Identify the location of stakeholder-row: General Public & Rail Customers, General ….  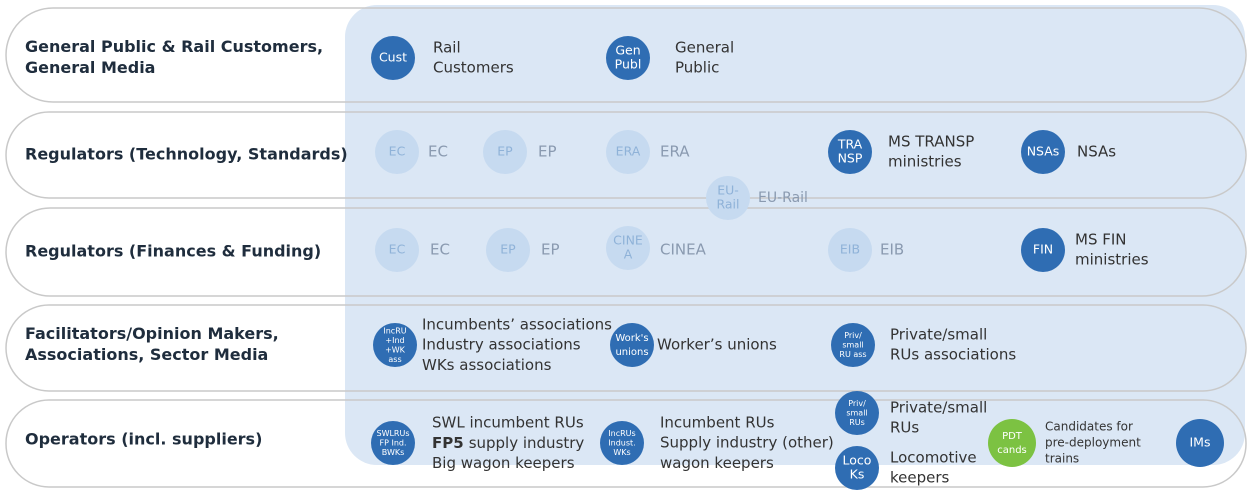
(379, 58).